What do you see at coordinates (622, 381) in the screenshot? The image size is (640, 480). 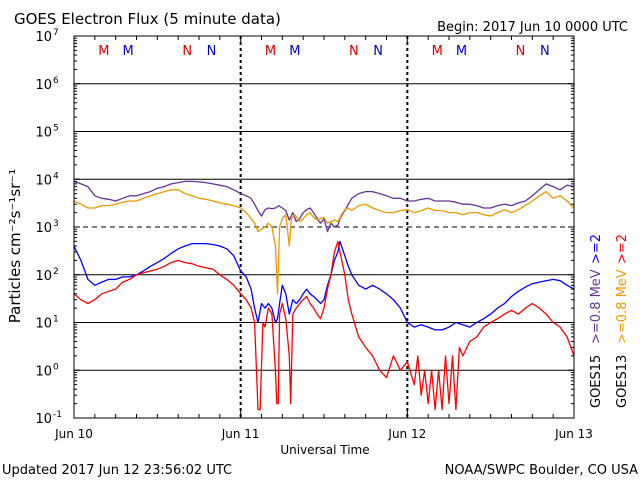 I see `legend-satellite: GOES13` at bounding box center [622, 381].